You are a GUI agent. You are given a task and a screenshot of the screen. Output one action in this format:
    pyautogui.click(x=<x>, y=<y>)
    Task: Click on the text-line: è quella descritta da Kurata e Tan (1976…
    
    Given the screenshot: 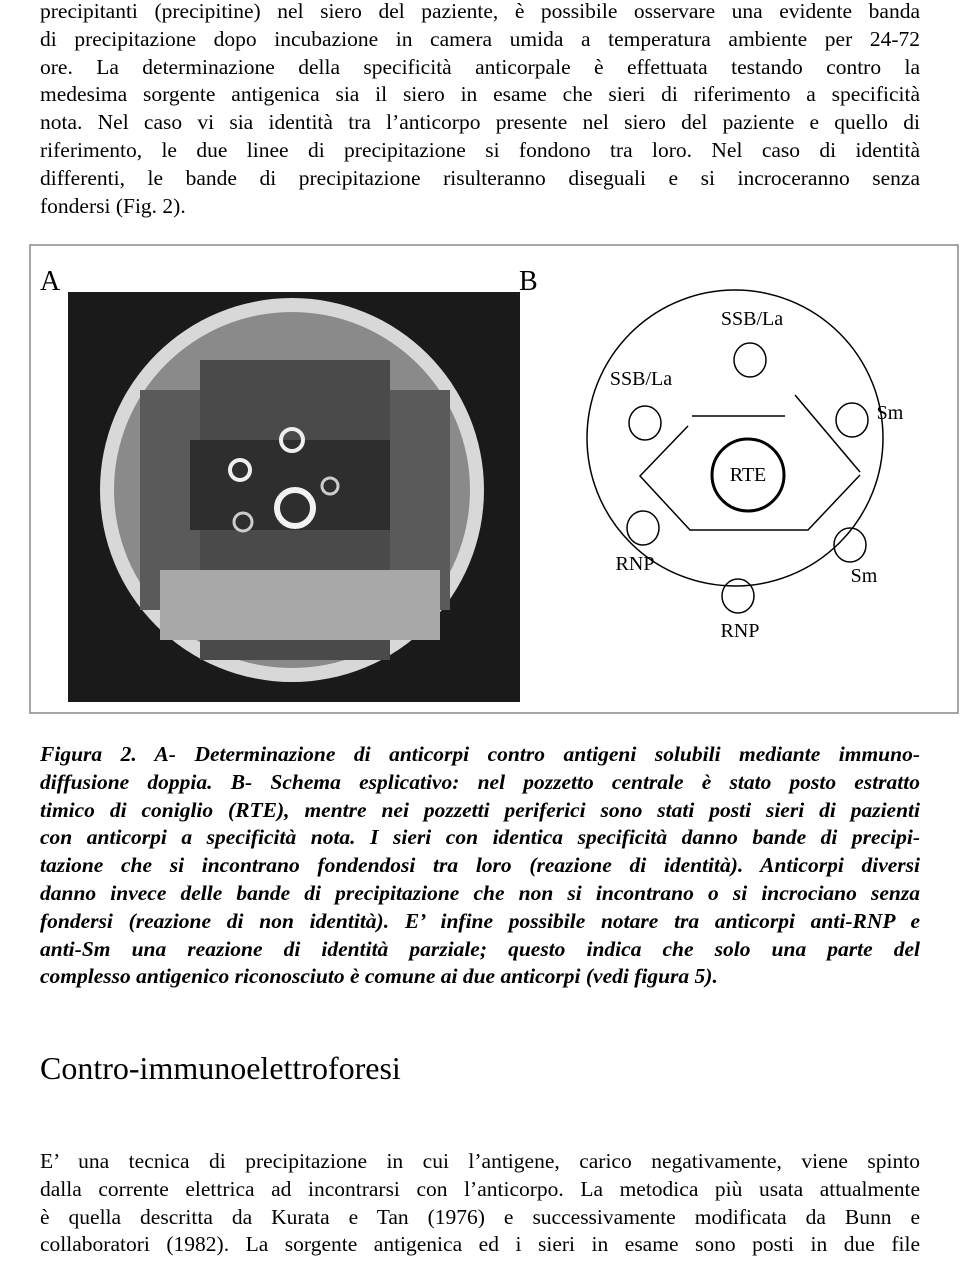 What is the action you would take?
    pyautogui.click(x=480, y=1216)
    